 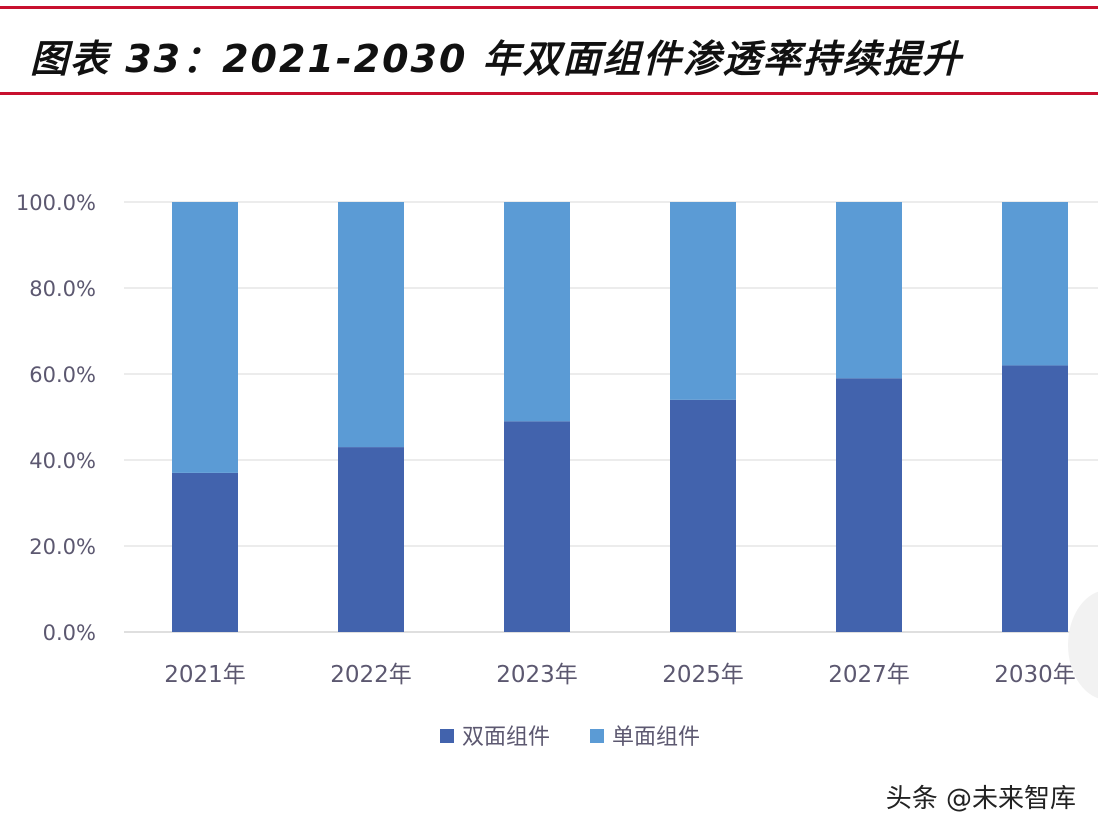 What do you see at coordinates (656, 737) in the screenshot?
I see `legend-label: 单面组件` at bounding box center [656, 737].